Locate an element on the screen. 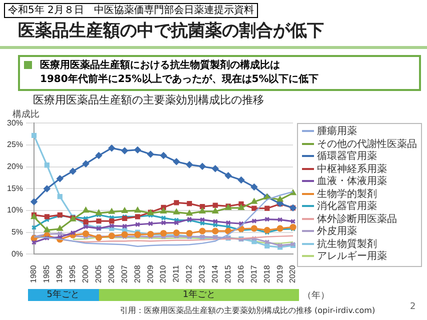 The image size is (427, 320). legend-label: 生物学的製剤 is located at coordinates (347, 194).